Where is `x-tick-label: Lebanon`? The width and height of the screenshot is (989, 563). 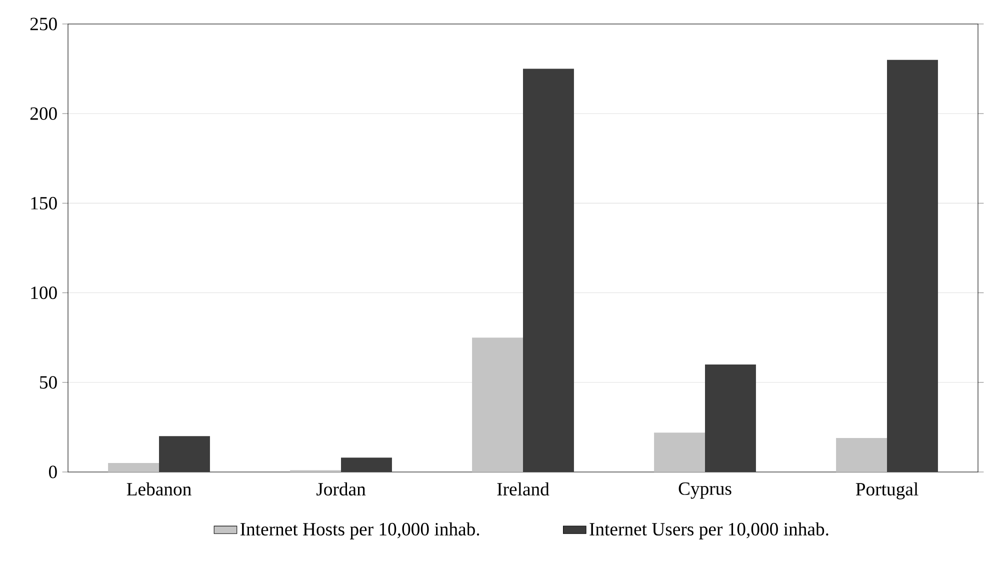
x-tick-label: Lebanon is located at coordinates (159, 489).